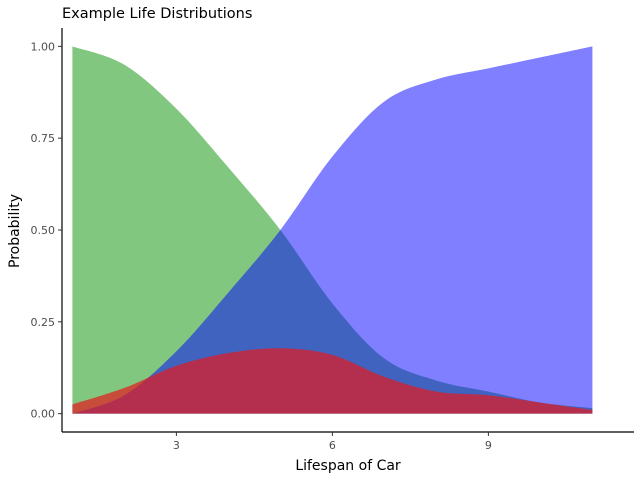  What do you see at coordinates (43, 46) in the screenshot?
I see `y-tick-label: 1.00` at bounding box center [43, 46].